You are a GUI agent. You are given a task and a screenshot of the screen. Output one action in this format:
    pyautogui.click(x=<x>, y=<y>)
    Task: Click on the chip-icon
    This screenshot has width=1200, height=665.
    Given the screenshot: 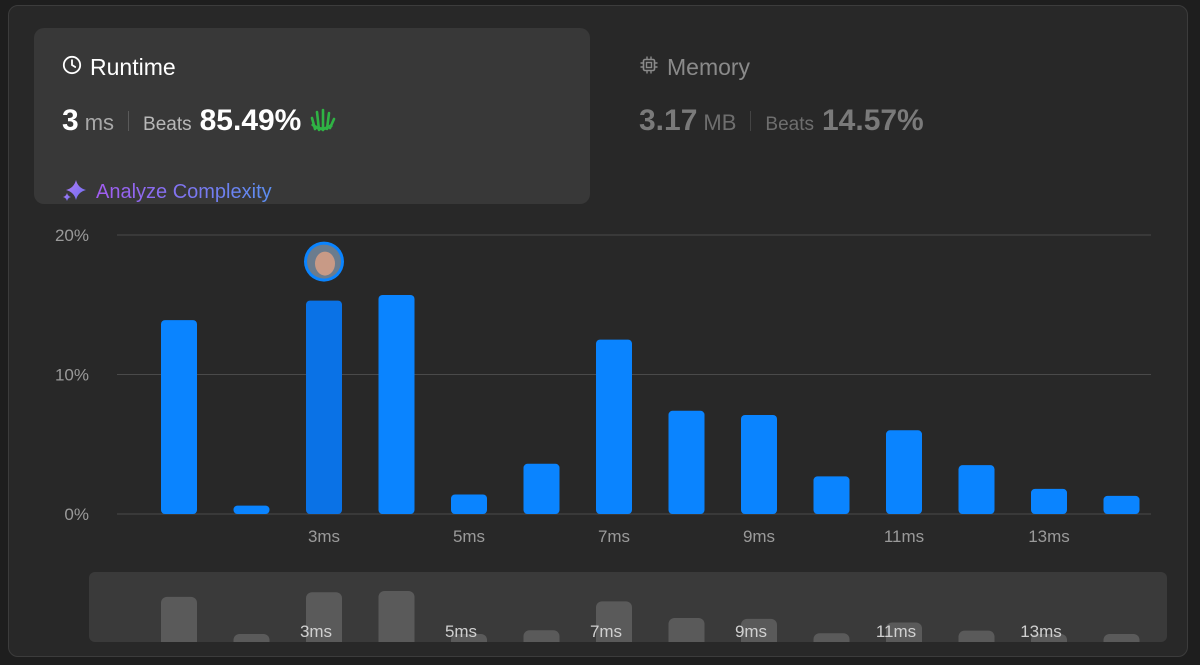 What is the action you would take?
    pyautogui.click(x=649, y=67)
    